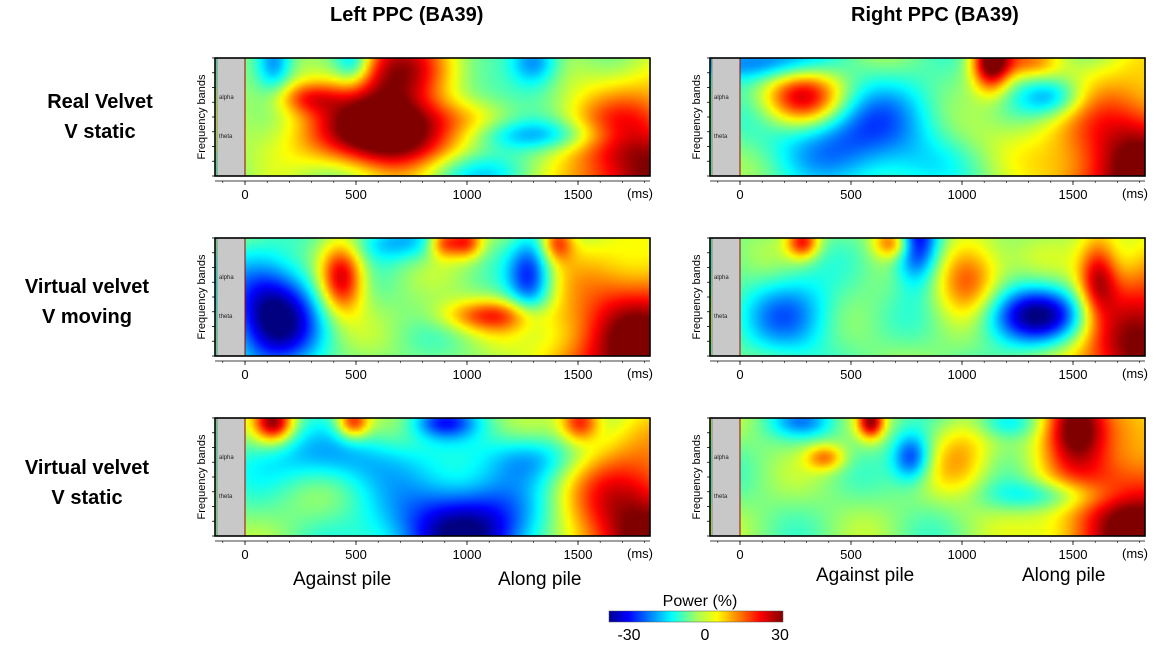 This screenshot has width=1156, height=645. Describe the element at coordinates (628, 635) in the screenshot. I see `colorbar-tick-min: -30` at that location.